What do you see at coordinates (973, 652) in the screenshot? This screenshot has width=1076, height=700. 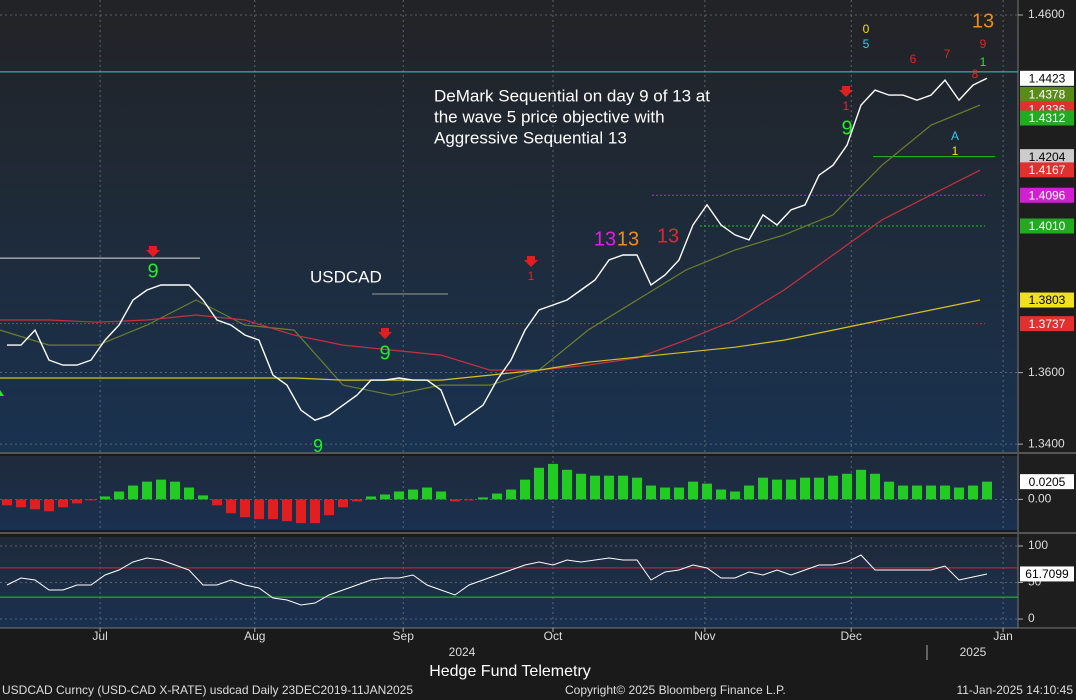 I see `year-label: 2025` at bounding box center [973, 652].